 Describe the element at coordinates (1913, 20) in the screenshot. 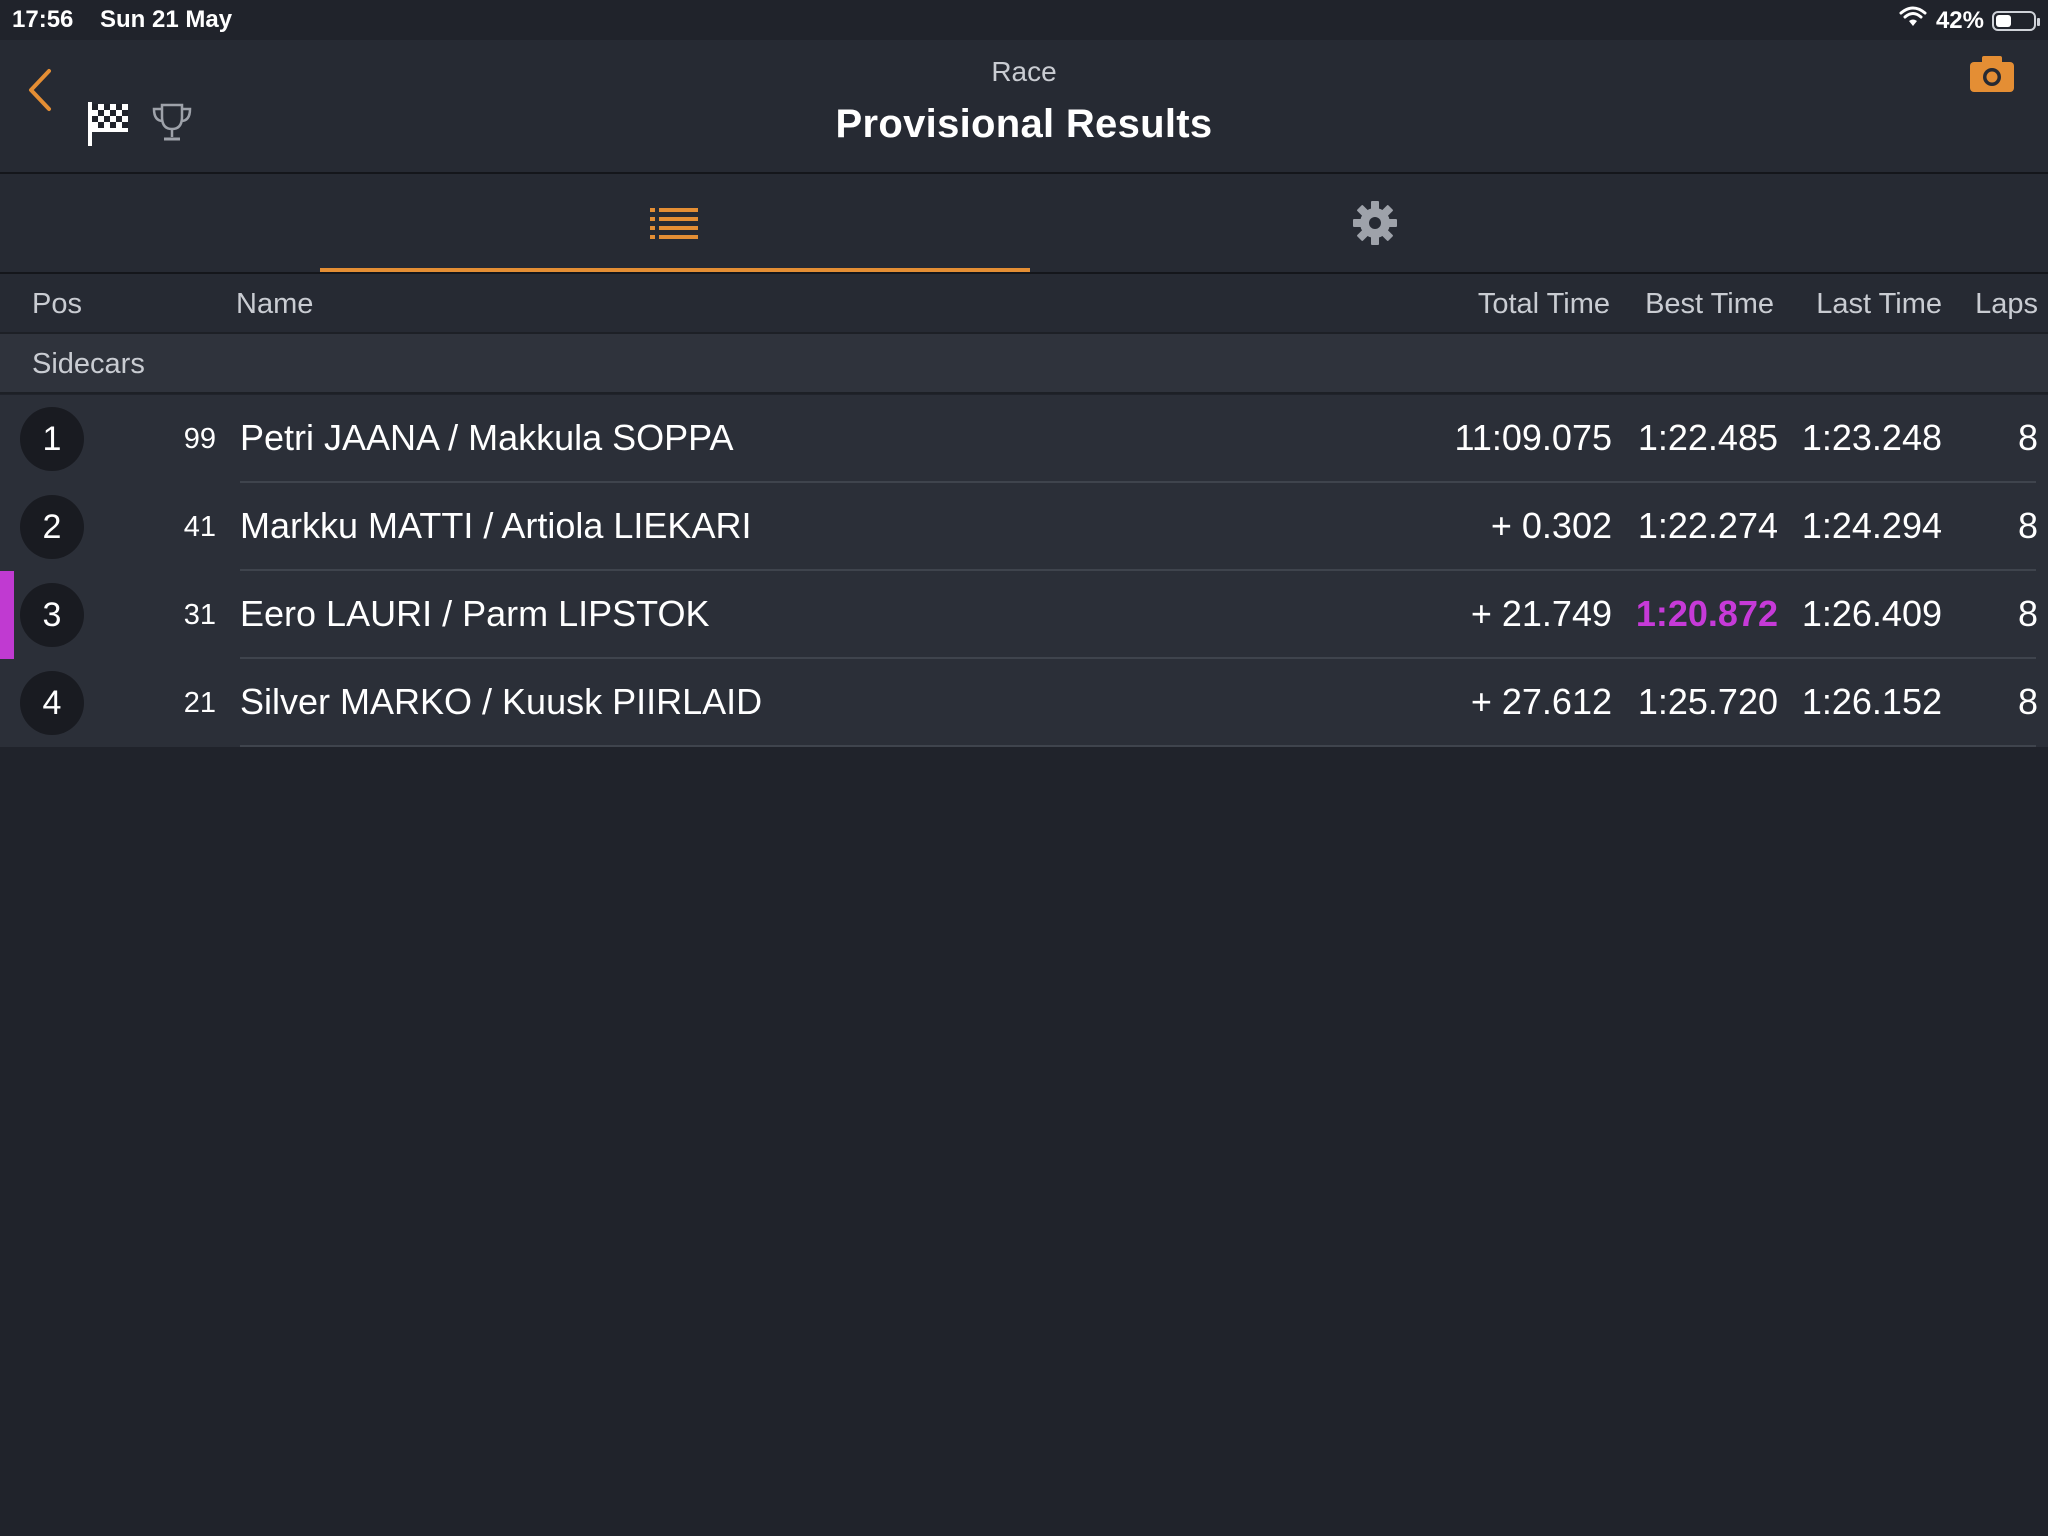

I see `wifi-icon` at that location.